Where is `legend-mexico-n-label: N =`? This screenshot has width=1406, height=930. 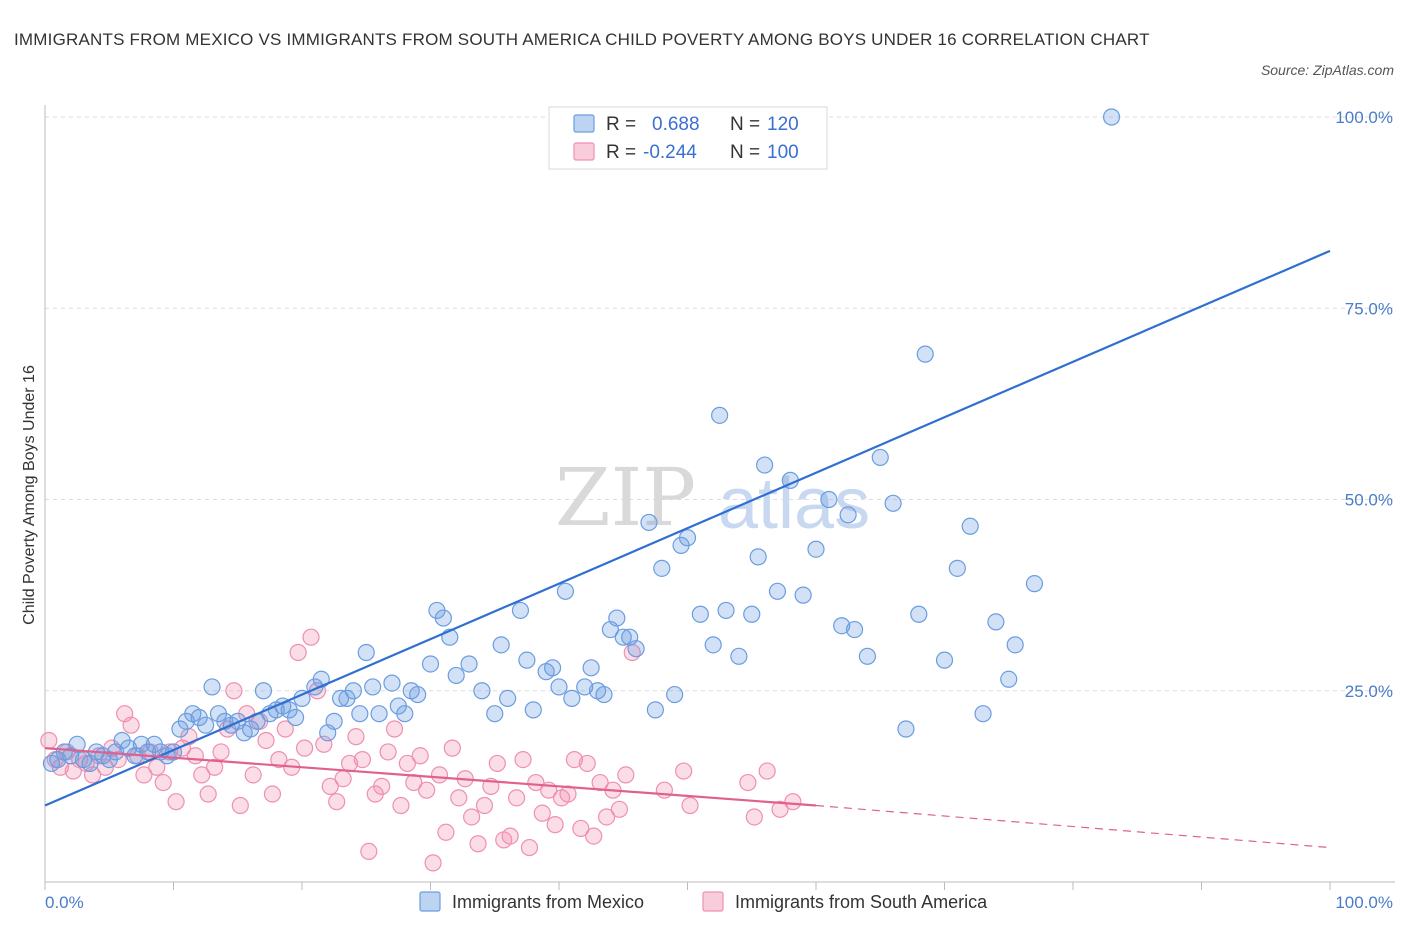
legend-mexico-n-label: N = is located at coordinates (745, 124).